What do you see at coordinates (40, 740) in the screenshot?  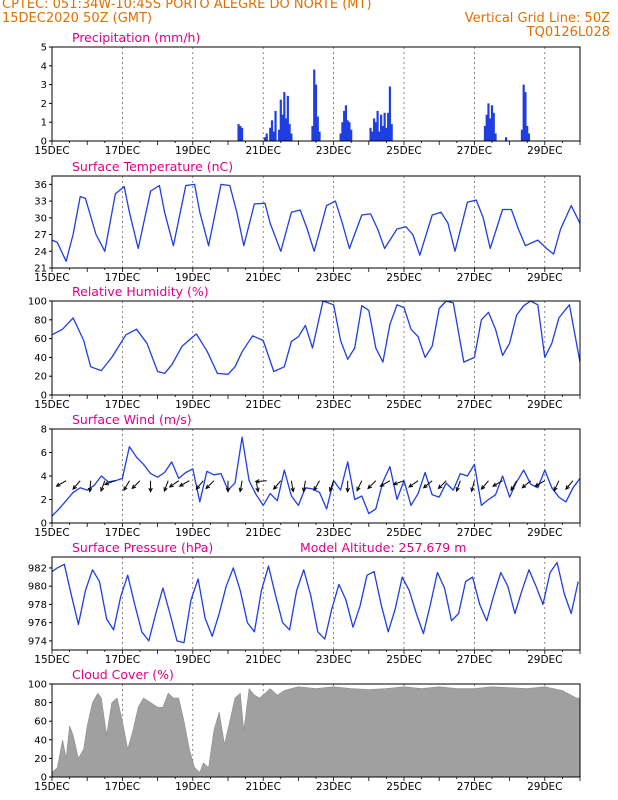 I see `y-tick-label: 40` at bounding box center [40, 740].